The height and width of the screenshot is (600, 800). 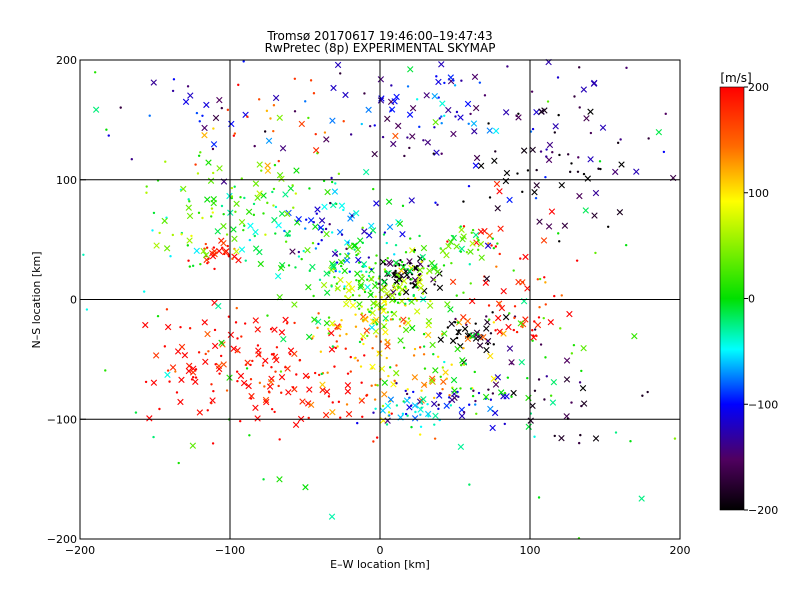 What do you see at coordinates (378, 545) in the screenshot?
I see `x-axis-ticks: −200 −100 0 100 200` at bounding box center [378, 545].